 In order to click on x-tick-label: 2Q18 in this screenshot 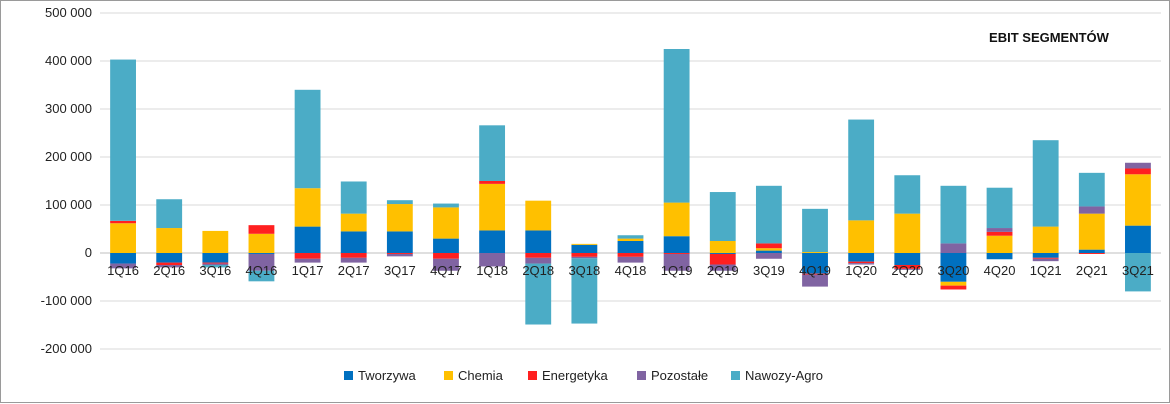, I will do `click(538, 270)`.